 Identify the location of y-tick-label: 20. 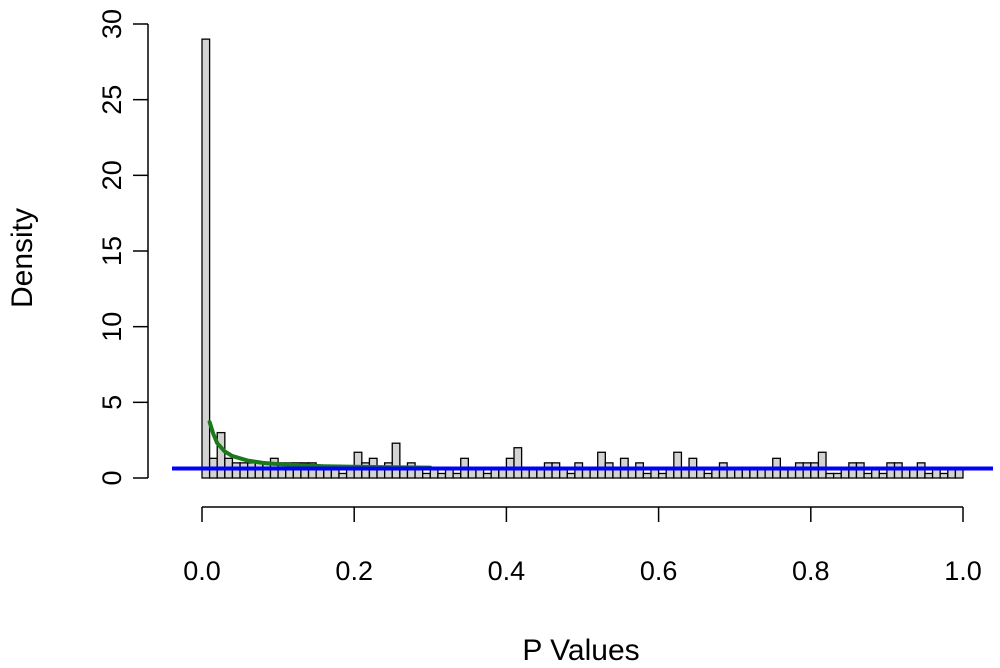
(112, 175).